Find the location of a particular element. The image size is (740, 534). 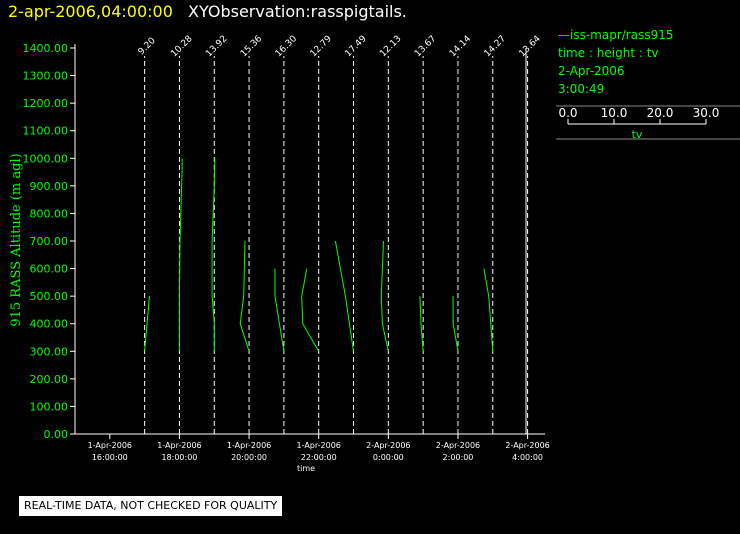

profile-label: 12.79 is located at coordinates (321, 46).